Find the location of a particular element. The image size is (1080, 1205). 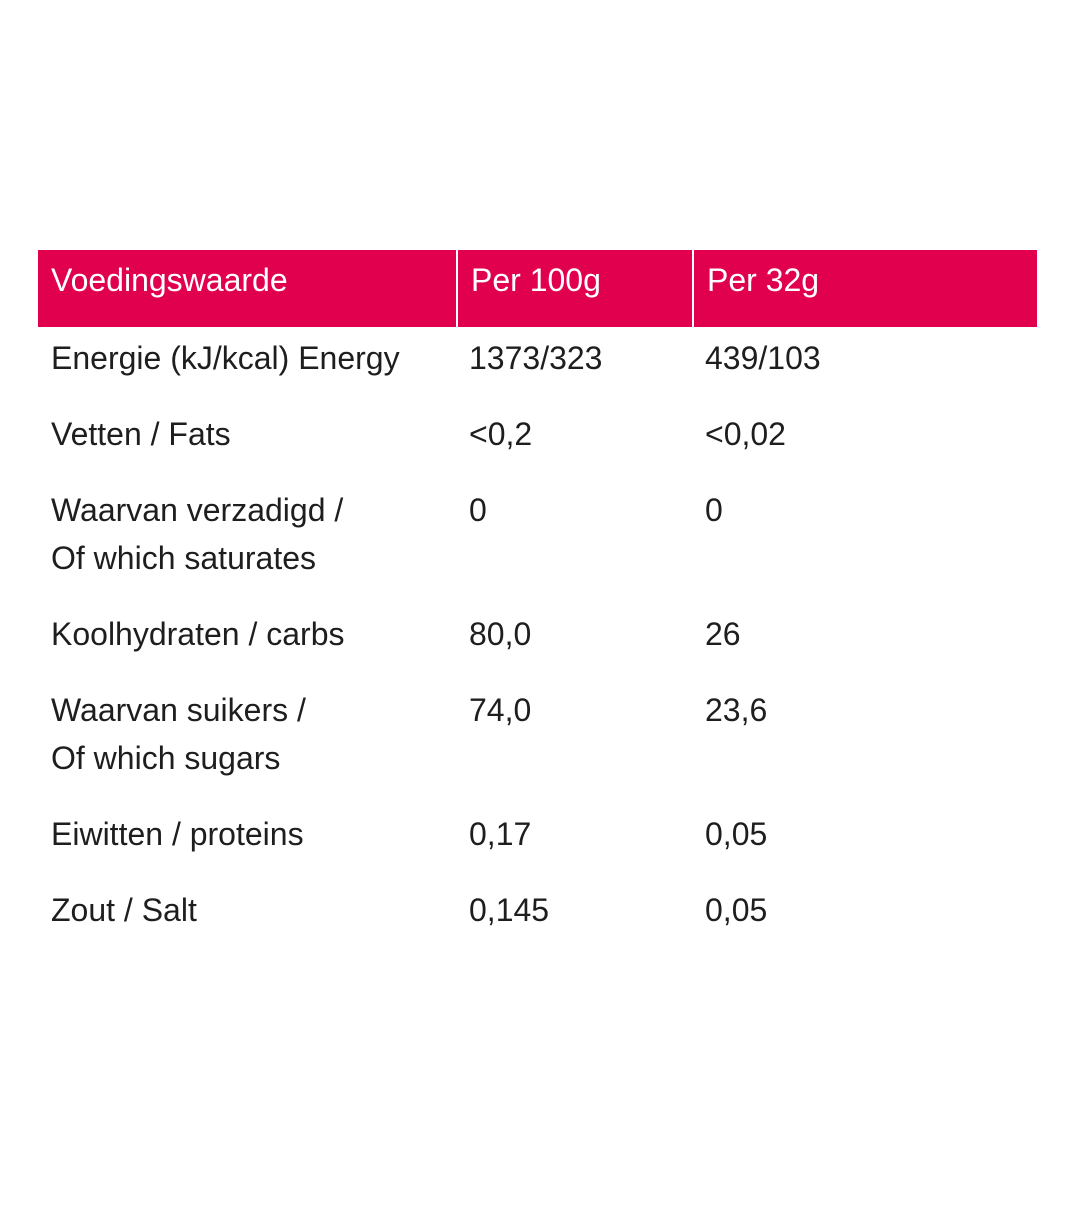

row-label: Koolhydraten / carbs is located at coordinates (247, 641).